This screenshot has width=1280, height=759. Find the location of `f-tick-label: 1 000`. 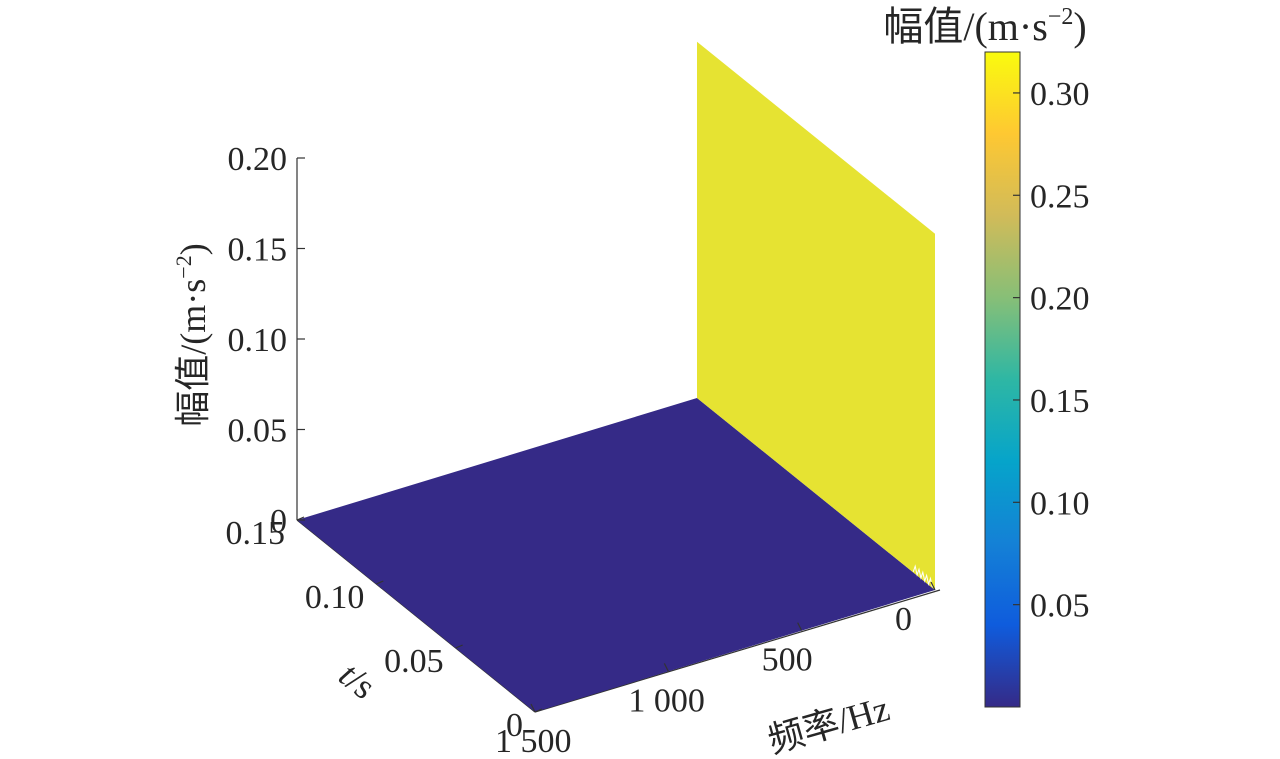

f-tick-label: 1 000 is located at coordinates (666, 700).